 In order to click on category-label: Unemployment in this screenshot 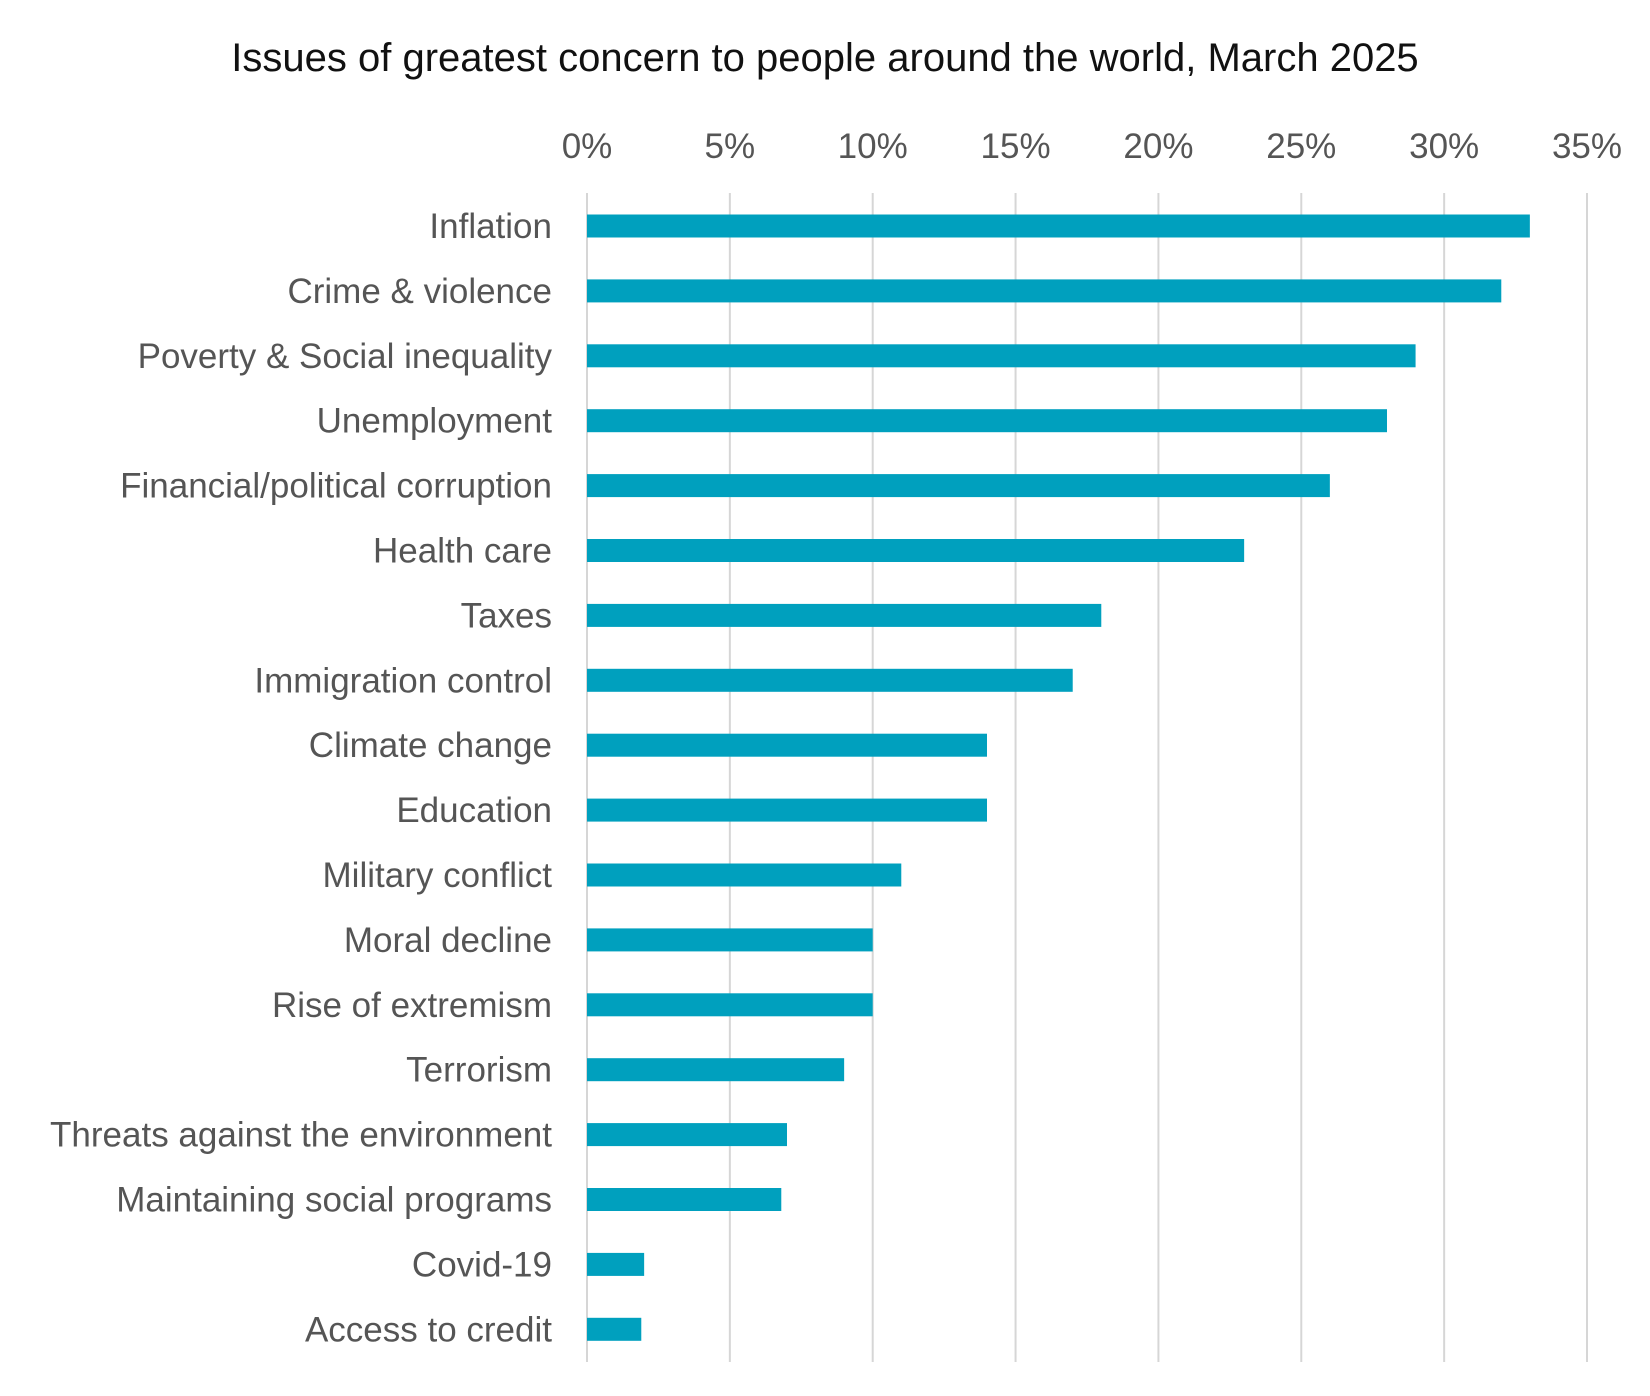, I will do `click(435, 421)`.